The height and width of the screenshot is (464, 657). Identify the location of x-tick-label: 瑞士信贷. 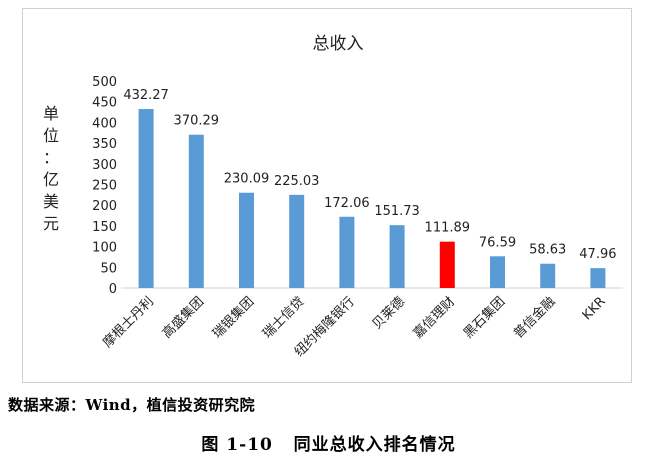
(283, 317).